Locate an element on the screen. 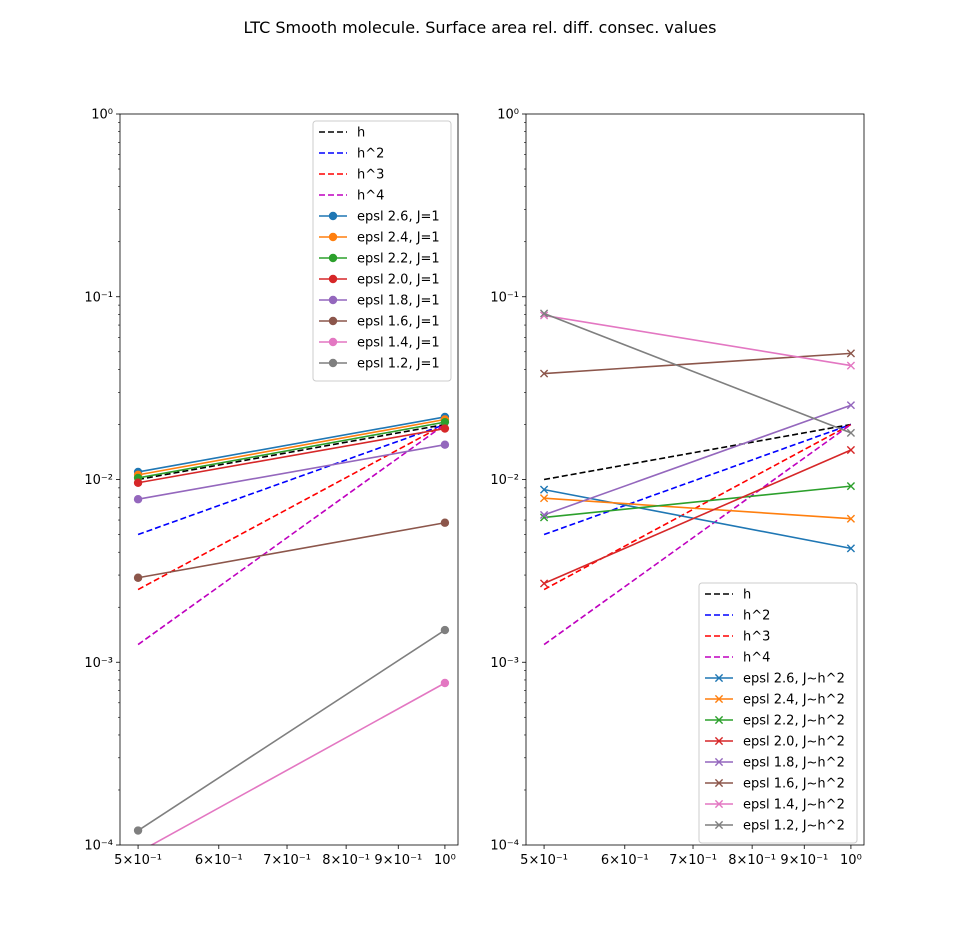 This screenshot has height=949, width=960. x-tick-label: 5×10⁻¹ is located at coordinates (544, 860).